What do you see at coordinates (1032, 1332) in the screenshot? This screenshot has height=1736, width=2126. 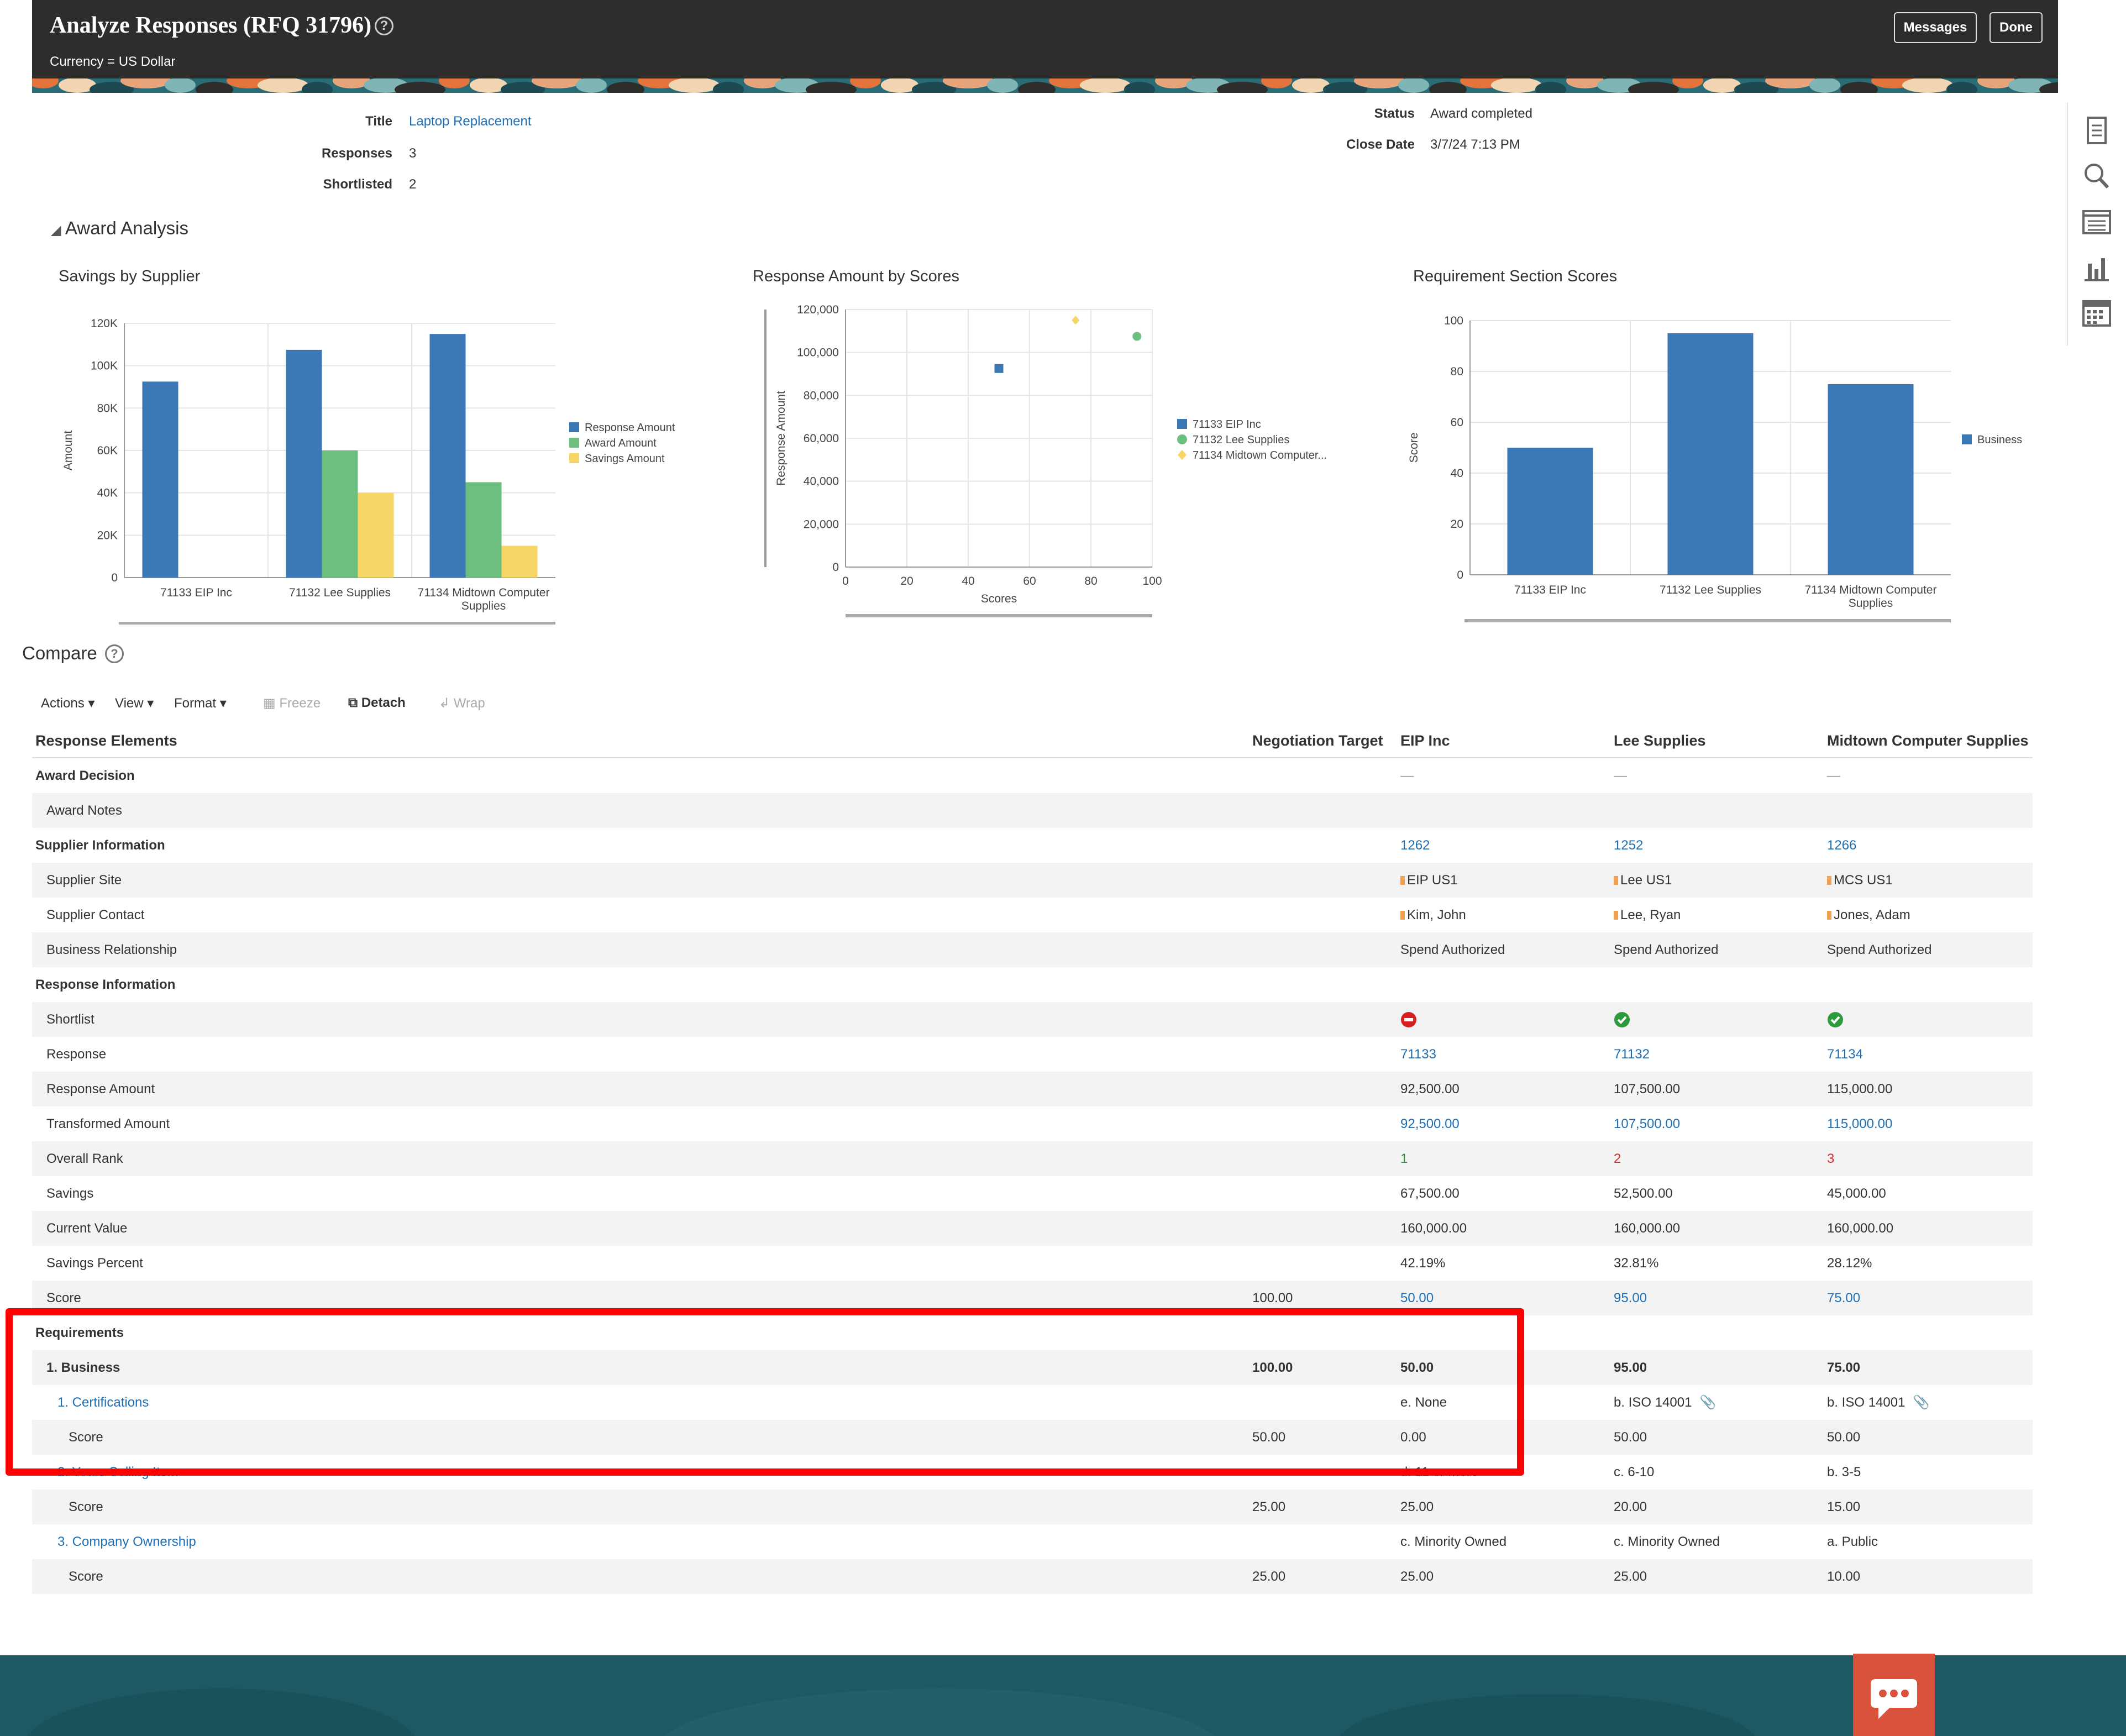 I see `table-row: Requirements` at bounding box center [1032, 1332].